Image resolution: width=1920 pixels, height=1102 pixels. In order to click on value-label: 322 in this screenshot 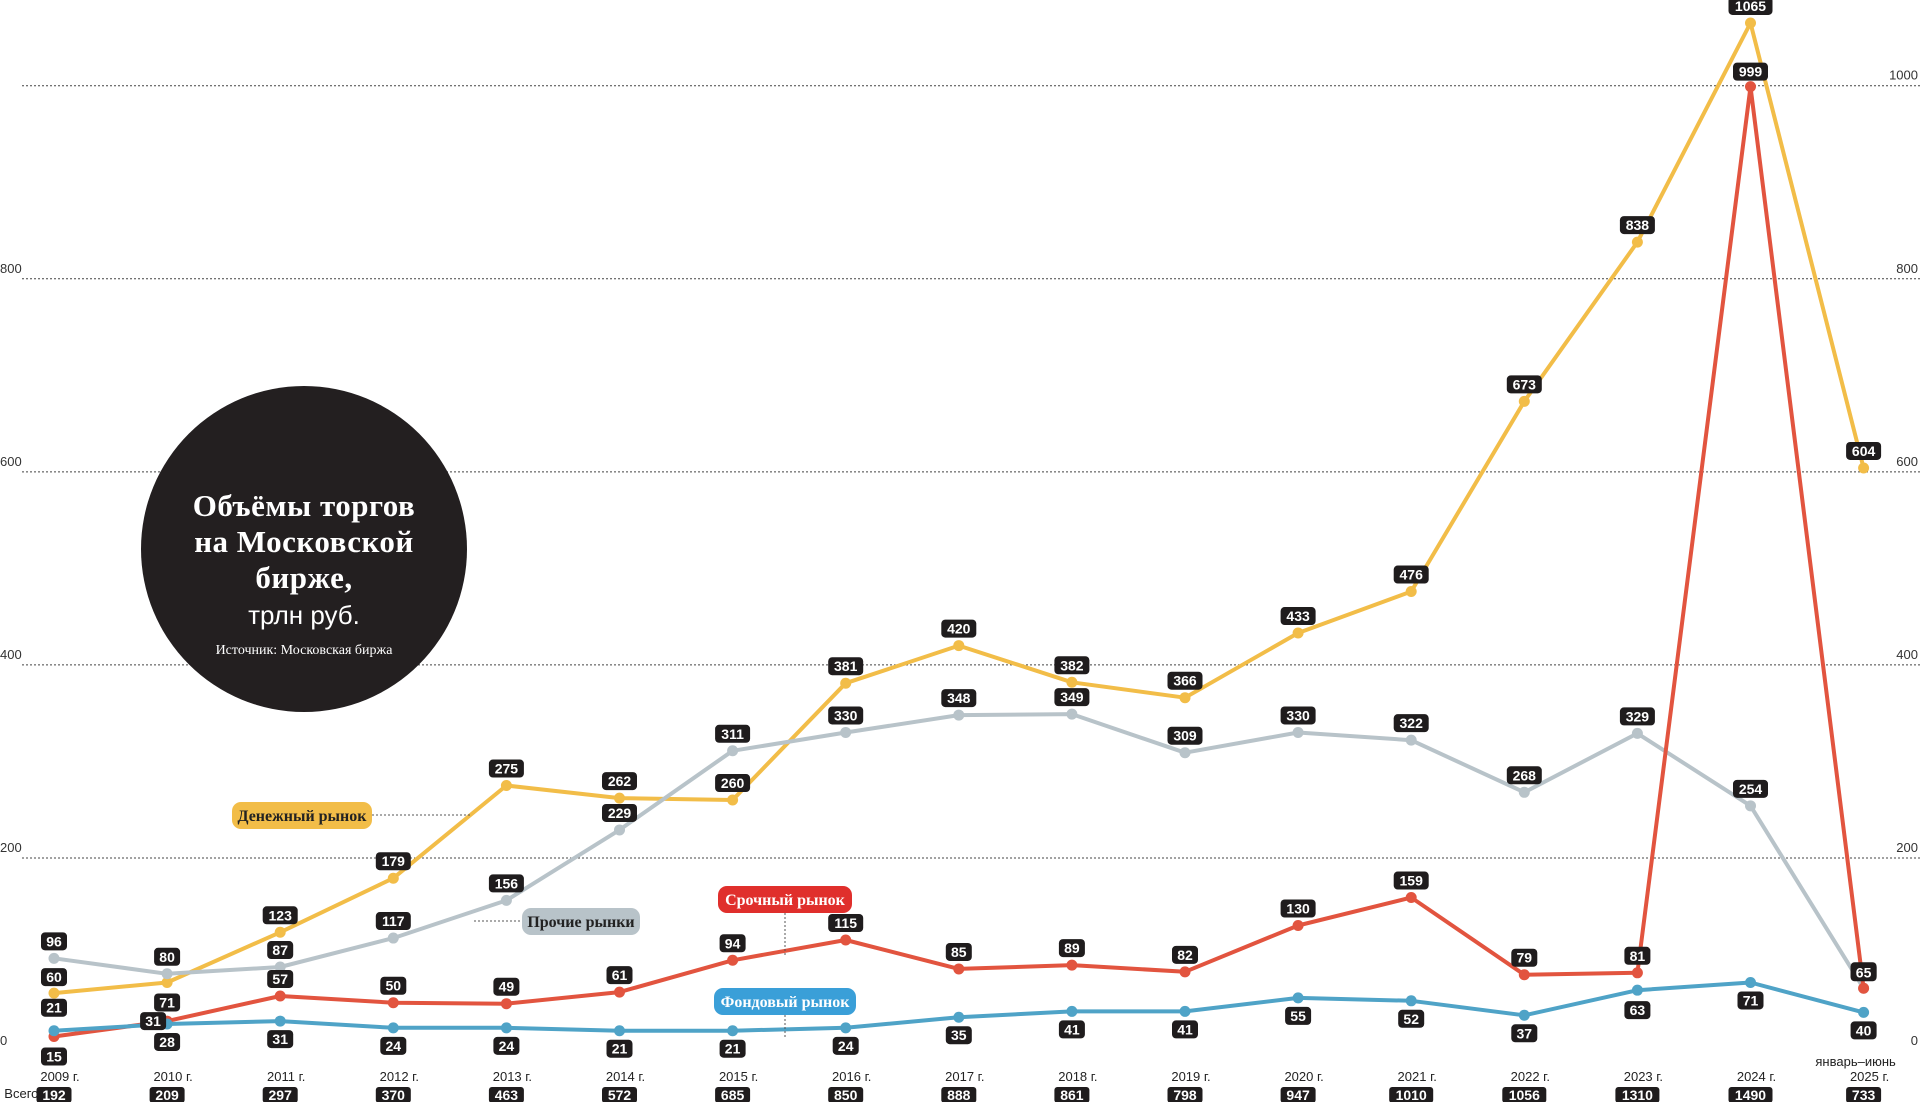, I will do `click(1412, 723)`.